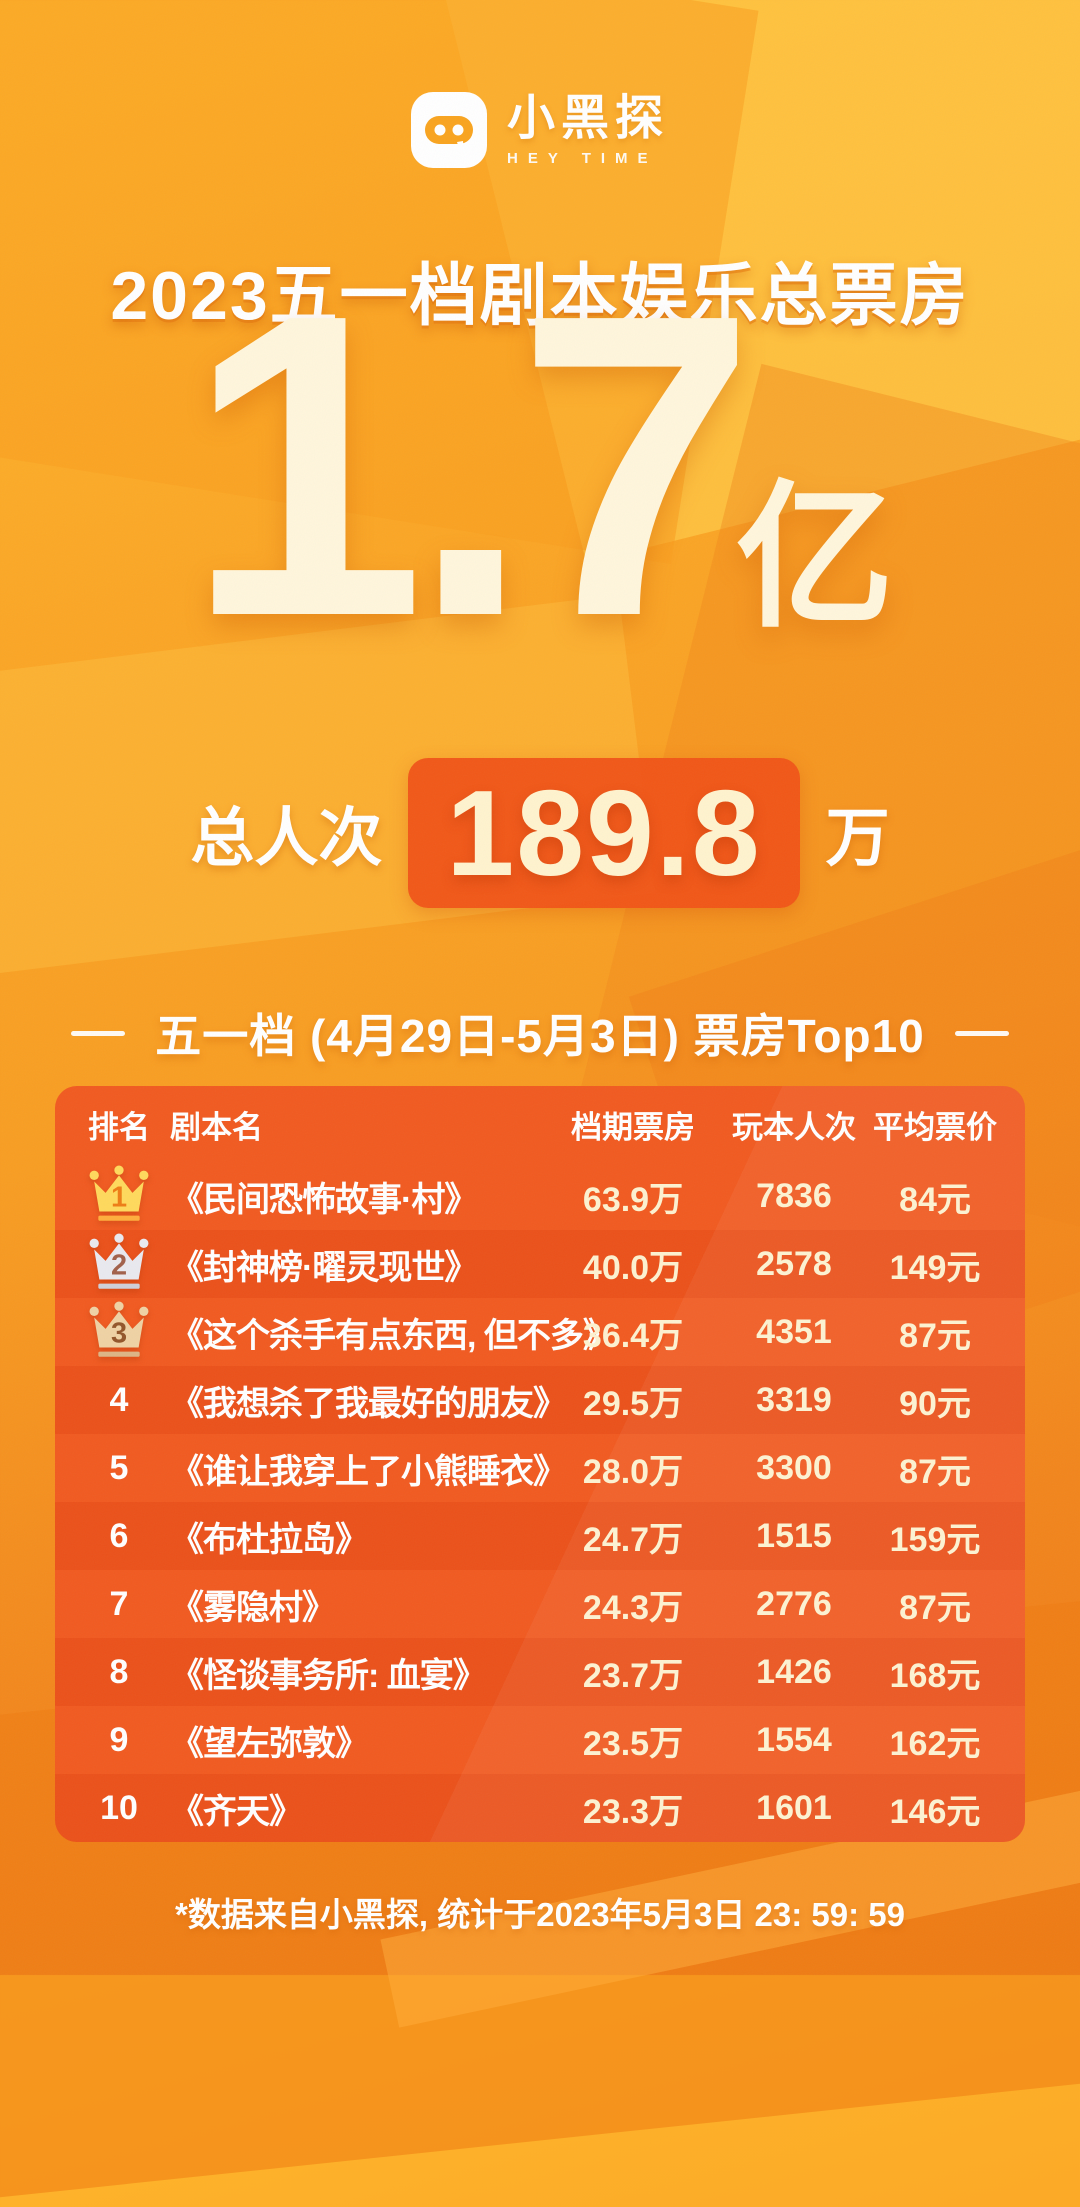  Describe the element at coordinates (540, 1124) in the screenshot. I see `table-header-row: 排名 剧本名 档期票房 玩本人次 平均票价` at that location.